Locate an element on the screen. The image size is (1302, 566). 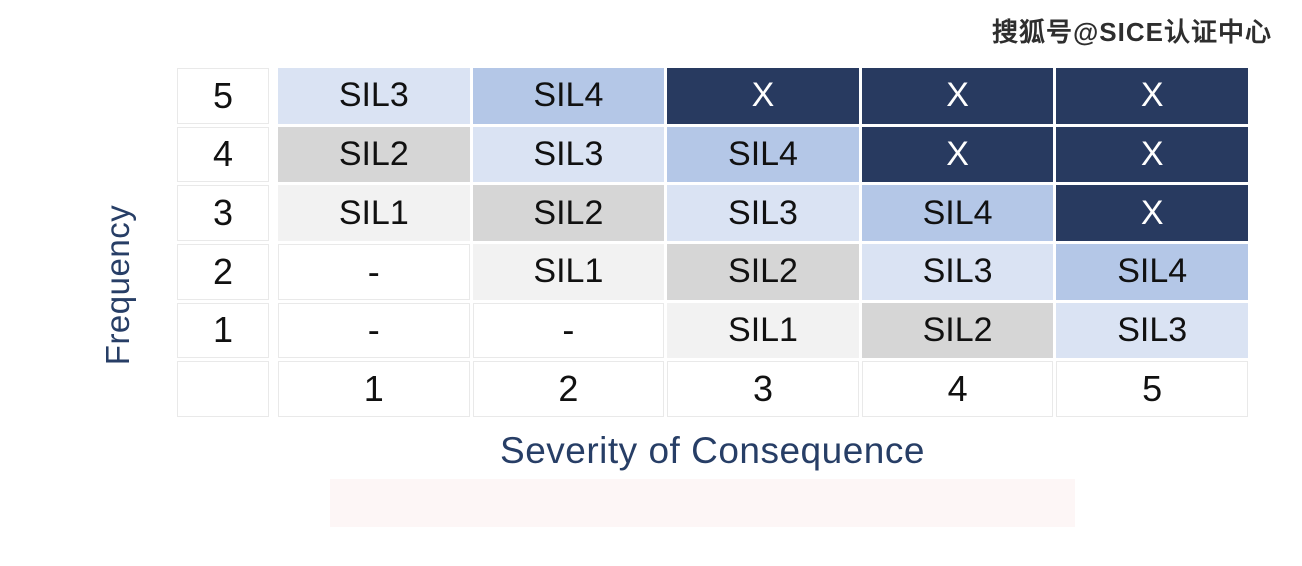
x-tick-cell: 5 is located at coordinates (1152, 389).